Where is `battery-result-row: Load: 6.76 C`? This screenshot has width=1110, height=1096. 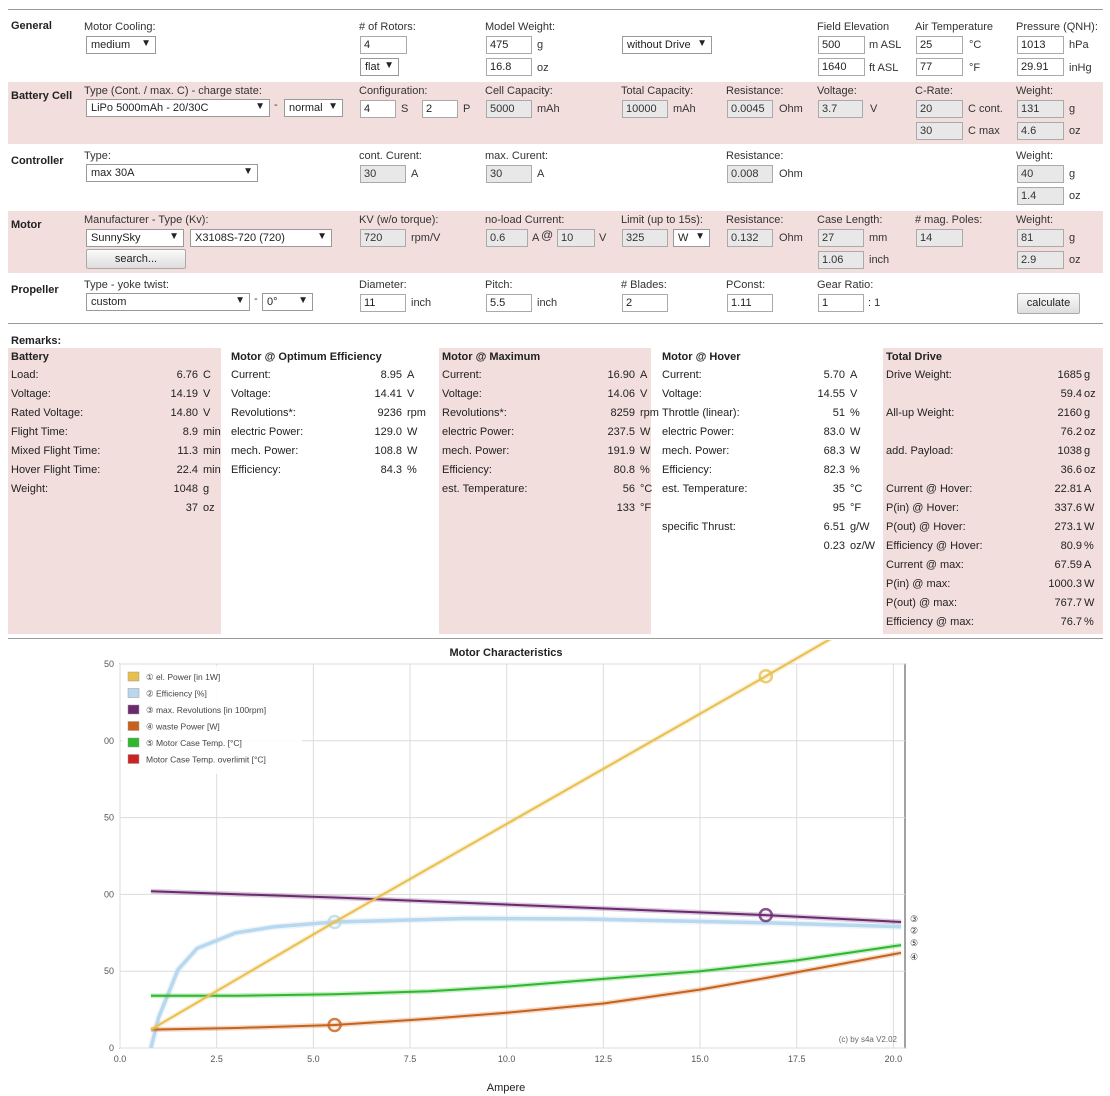 battery-result-row: Load: 6.76 C is located at coordinates (116, 378).